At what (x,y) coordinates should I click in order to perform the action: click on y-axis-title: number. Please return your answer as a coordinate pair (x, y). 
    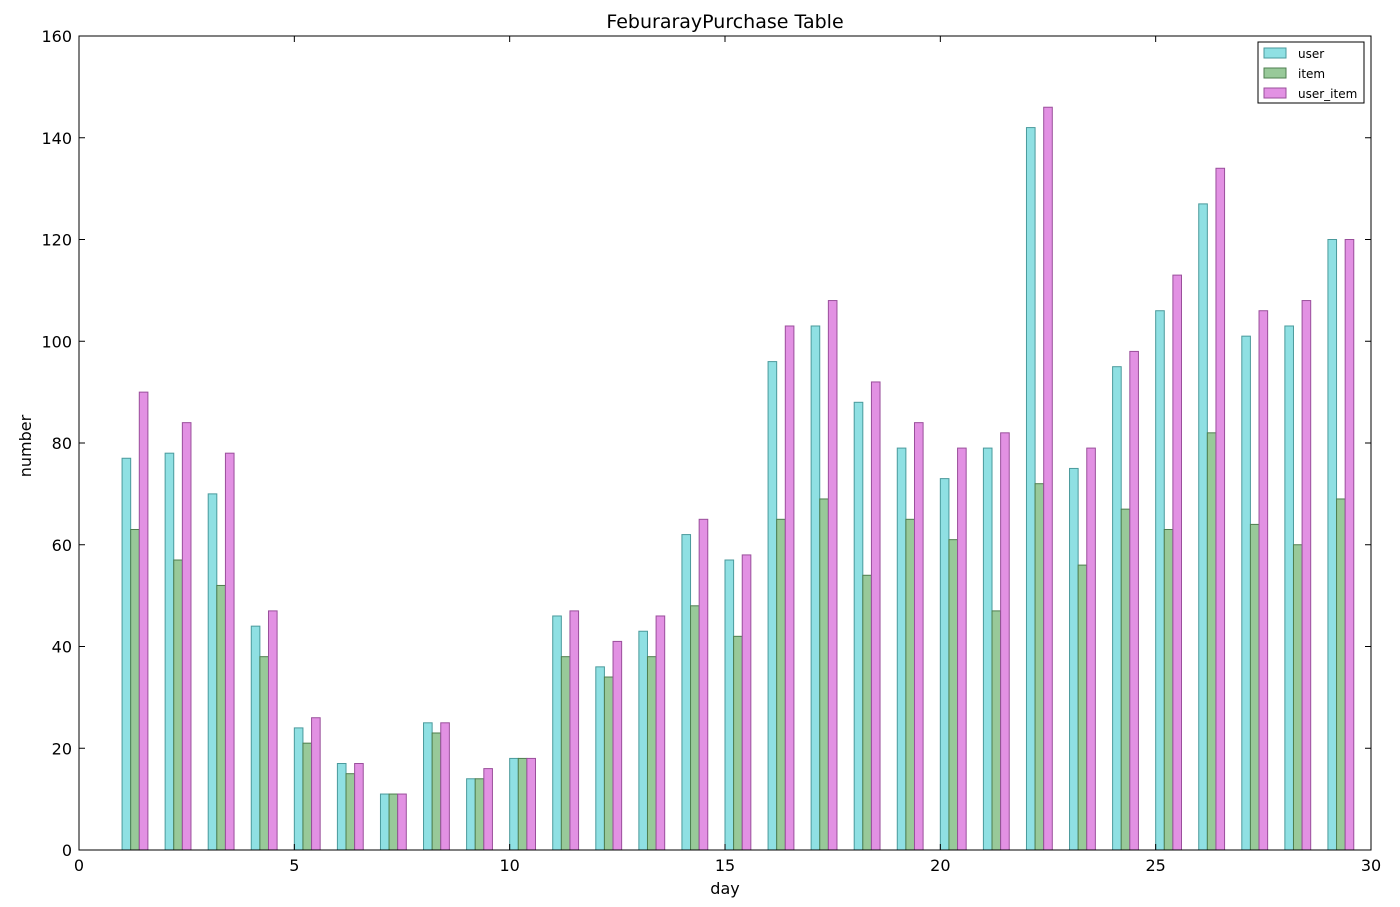
    Looking at the image, I should click on (25, 445).